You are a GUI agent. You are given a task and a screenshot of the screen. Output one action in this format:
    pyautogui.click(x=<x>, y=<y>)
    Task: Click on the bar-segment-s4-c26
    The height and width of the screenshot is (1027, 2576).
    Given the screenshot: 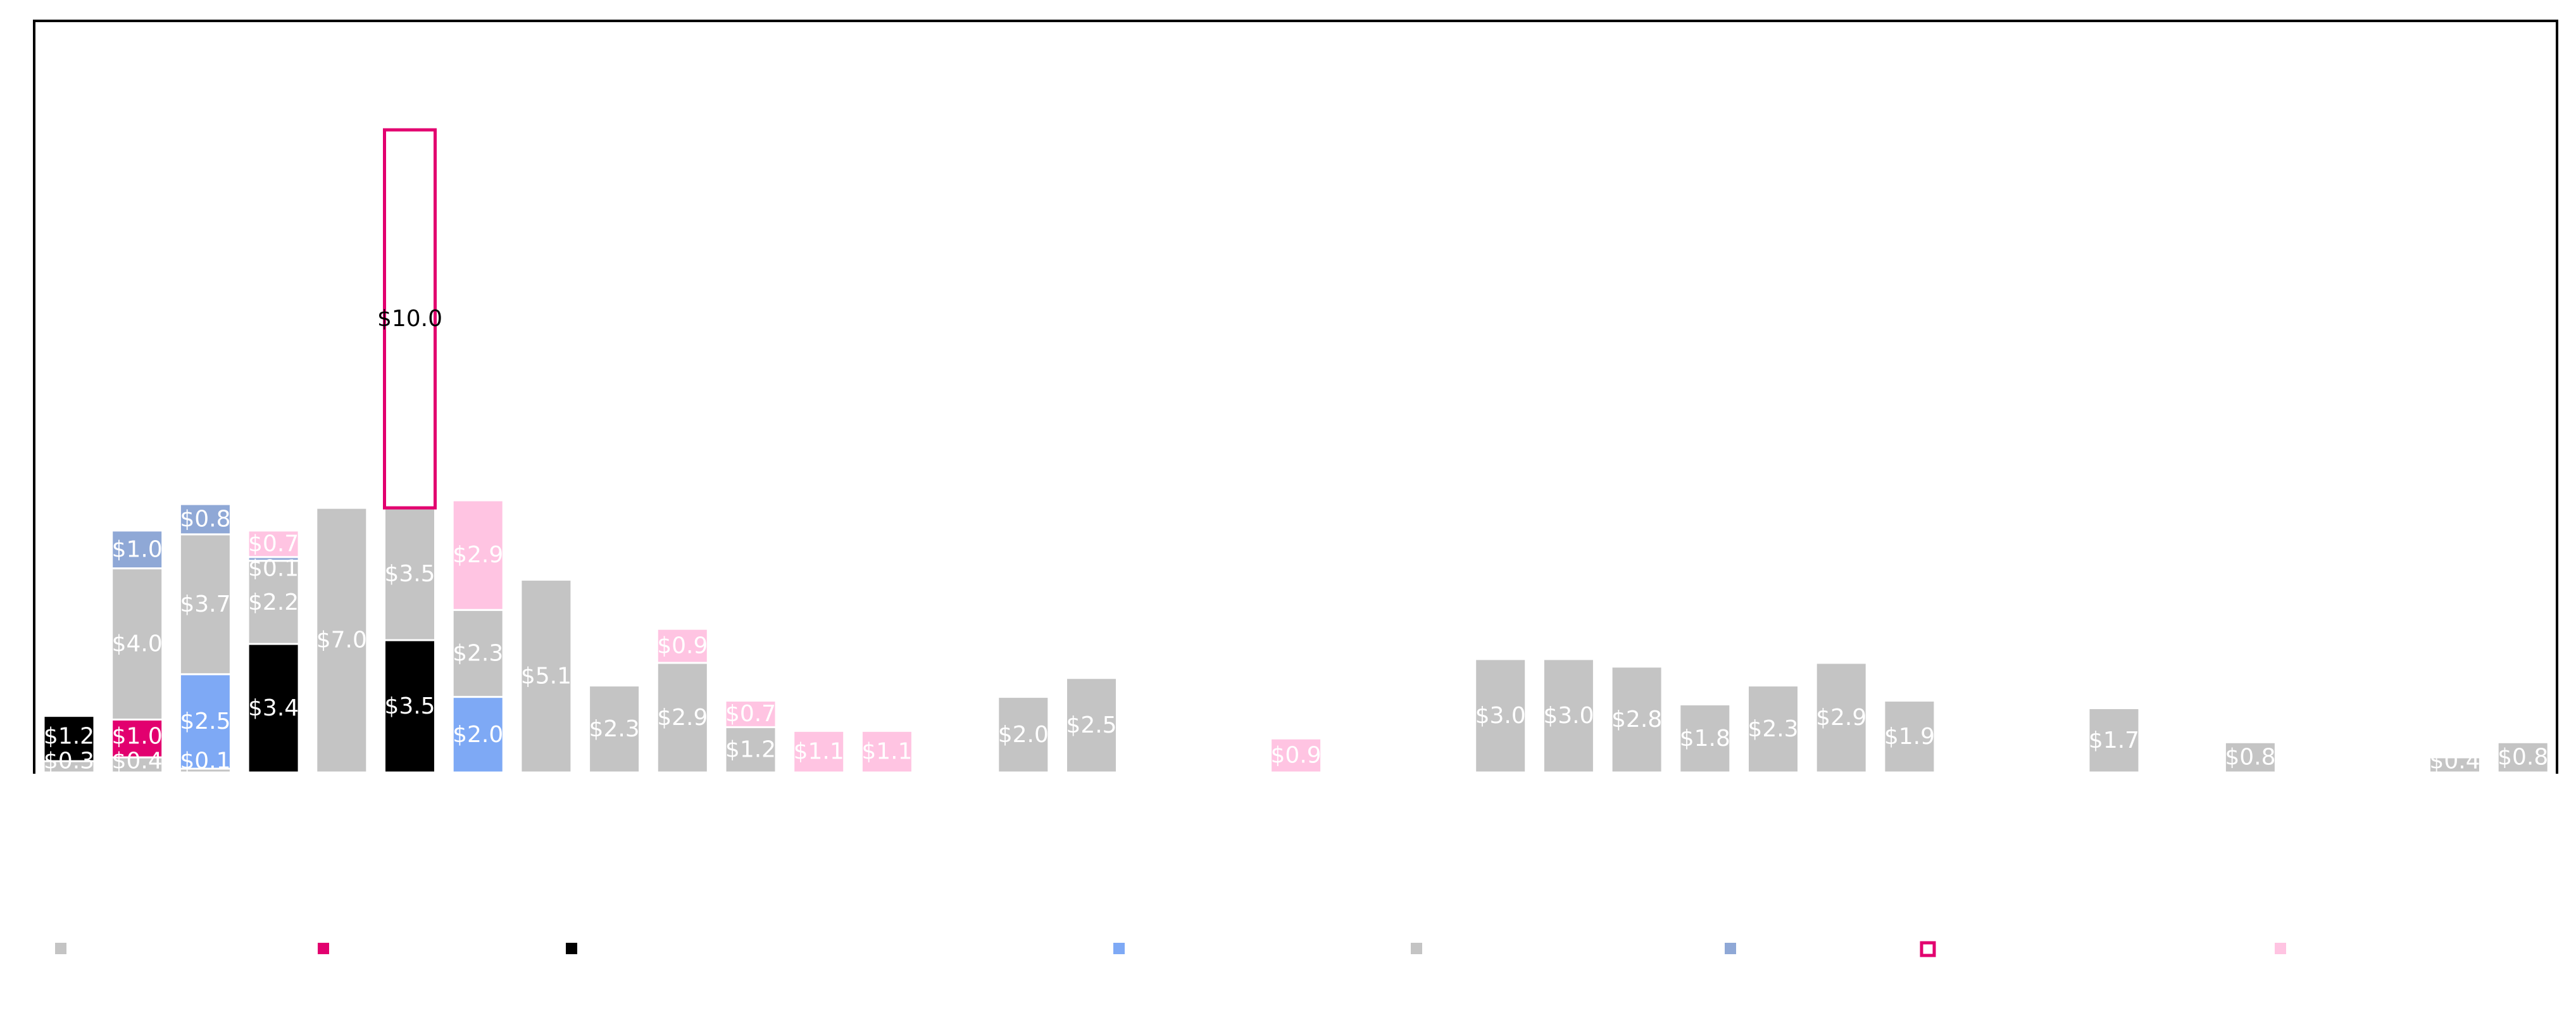 What is the action you would take?
    pyautogui.click(x=1841, y=718)
    